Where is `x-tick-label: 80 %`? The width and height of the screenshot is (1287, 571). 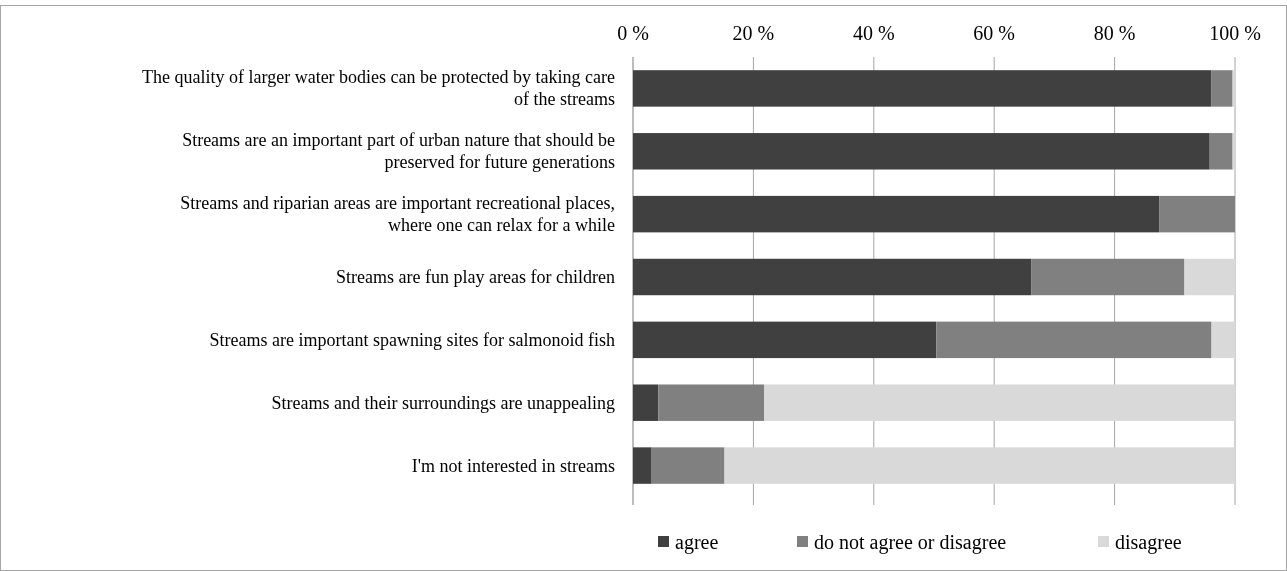 x-tick-label: 80 % is located at coordinates (1114, 33).